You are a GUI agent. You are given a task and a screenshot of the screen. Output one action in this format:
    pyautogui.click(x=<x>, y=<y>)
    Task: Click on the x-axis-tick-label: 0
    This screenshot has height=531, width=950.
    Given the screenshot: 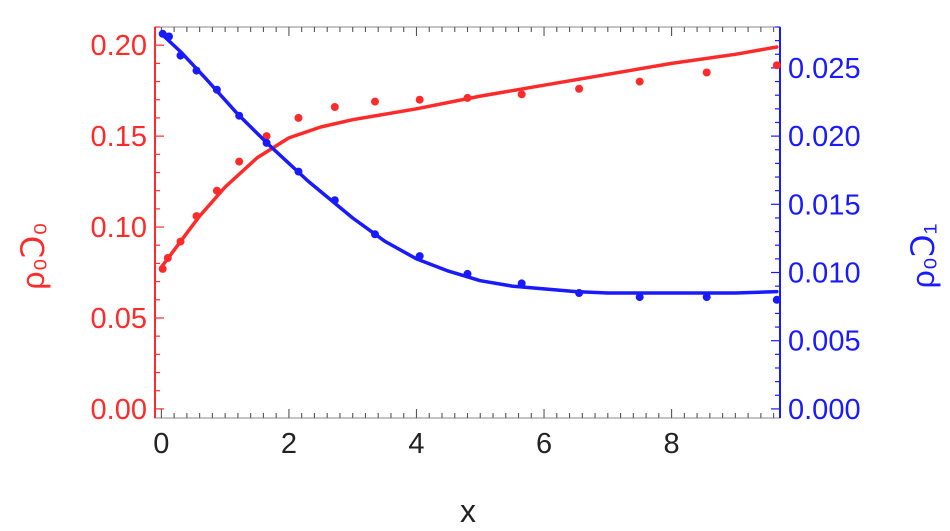 What is the action you would take?
    pyautogui.click(x=161, y=444)
    